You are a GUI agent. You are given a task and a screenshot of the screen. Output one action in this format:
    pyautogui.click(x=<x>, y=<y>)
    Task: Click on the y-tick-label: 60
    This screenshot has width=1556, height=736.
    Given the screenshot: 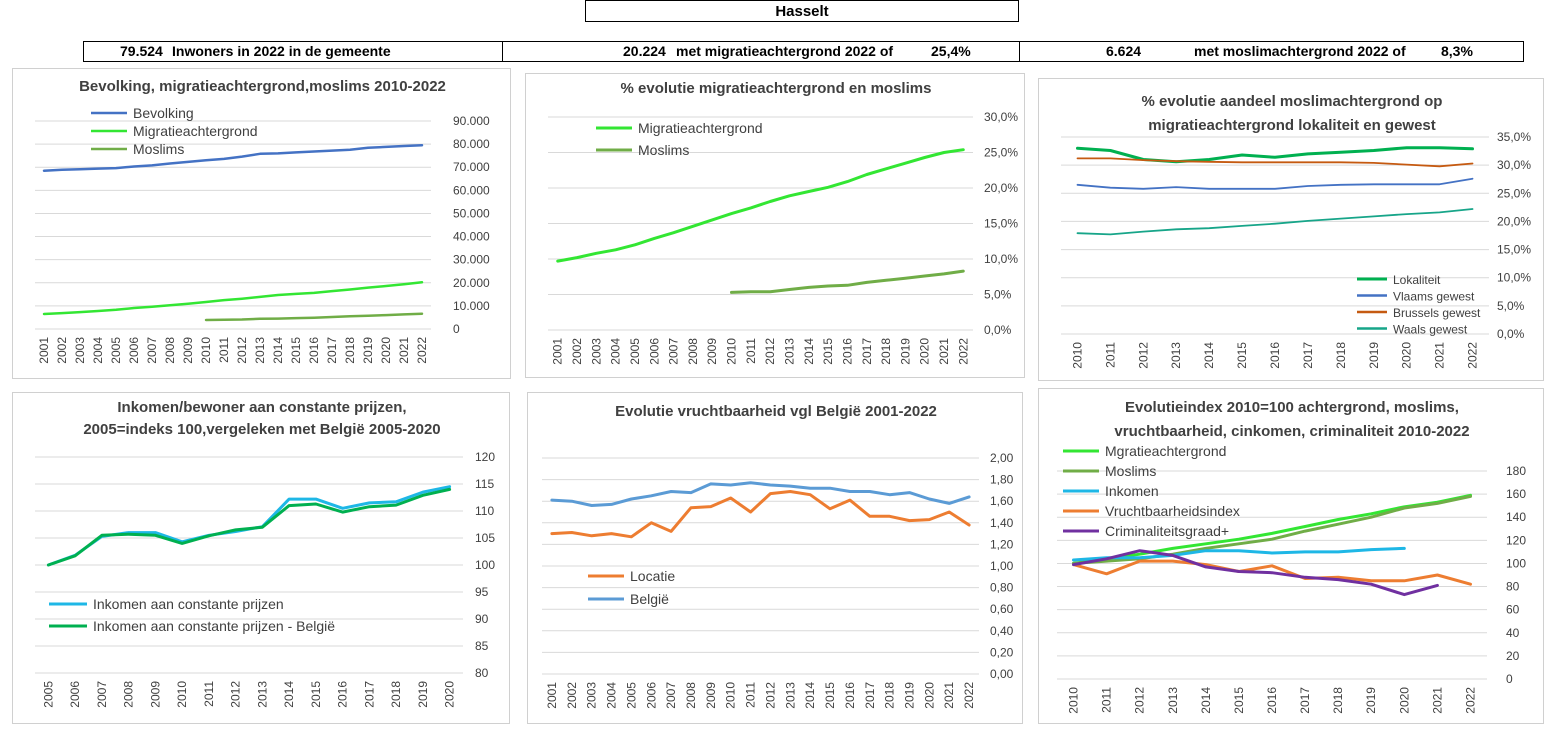 What is the action you would take?
    pyautogui.click(x=1513, y=610)
    